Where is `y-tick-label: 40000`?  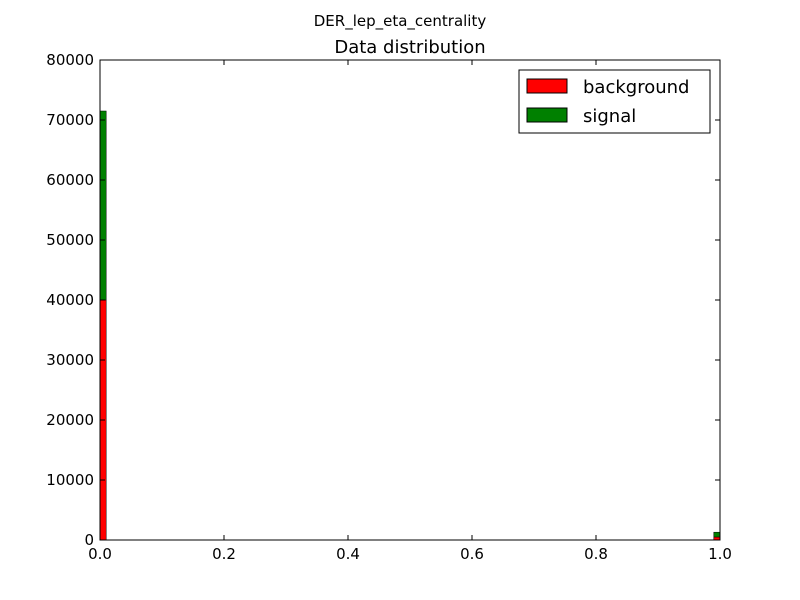 y-tick-label: 40000 is located at coordinates (70, 300).